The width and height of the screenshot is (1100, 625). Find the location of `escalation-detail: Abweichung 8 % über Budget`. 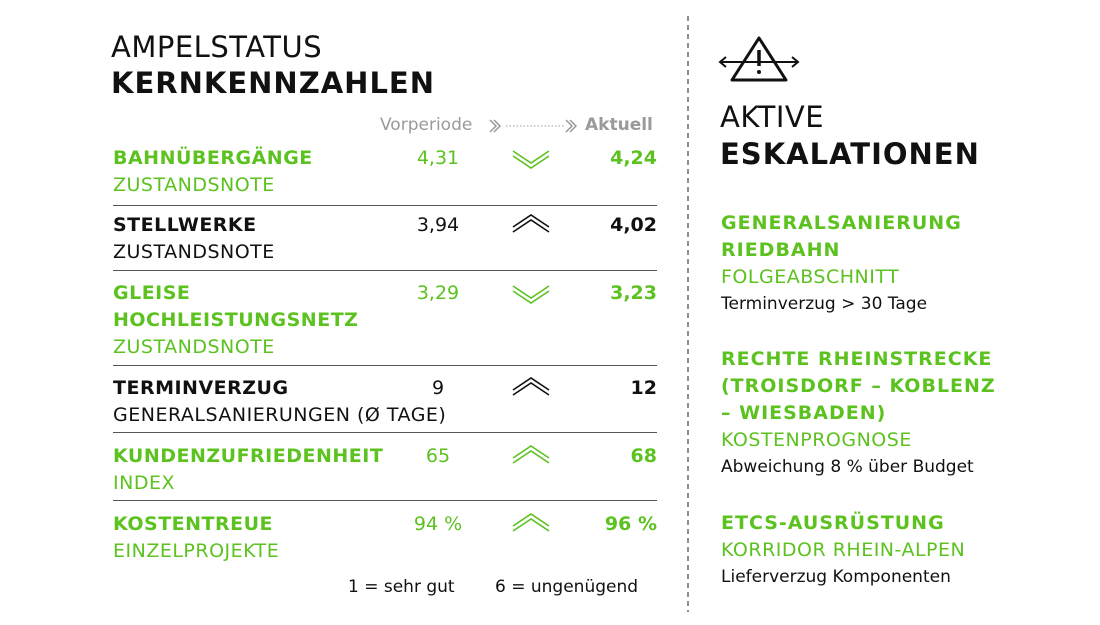

escalation-detail: Abweichung 8 % über Budget is located at coordinates (847, 467).